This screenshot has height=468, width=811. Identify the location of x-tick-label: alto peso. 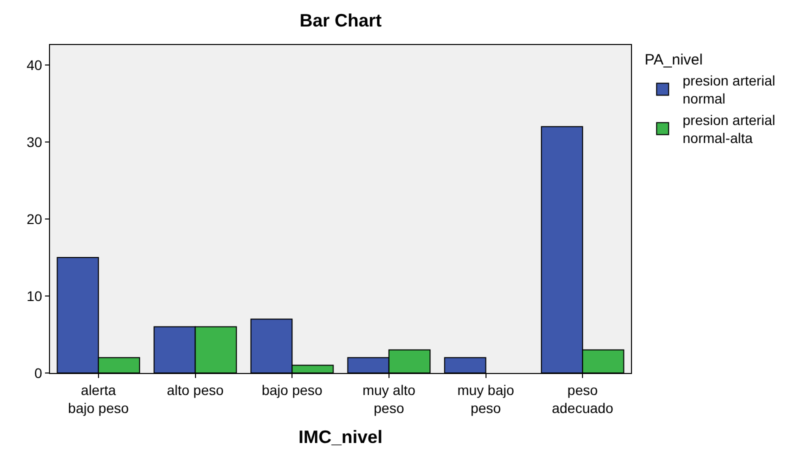
(195, 390).